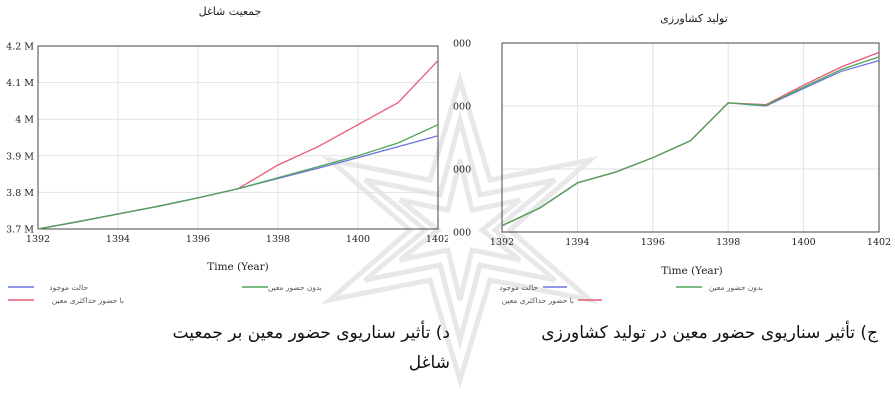 This screenshot has width=895, height=404. I want to click on series-line, so click(238, 177).